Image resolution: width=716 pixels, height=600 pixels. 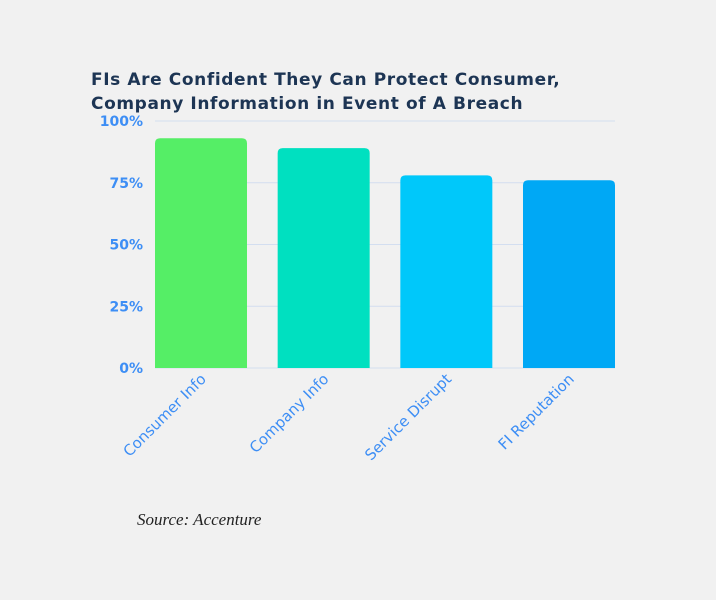 I want to click on x-tick-label: Service Disrupt, so click(x=408, y=417).